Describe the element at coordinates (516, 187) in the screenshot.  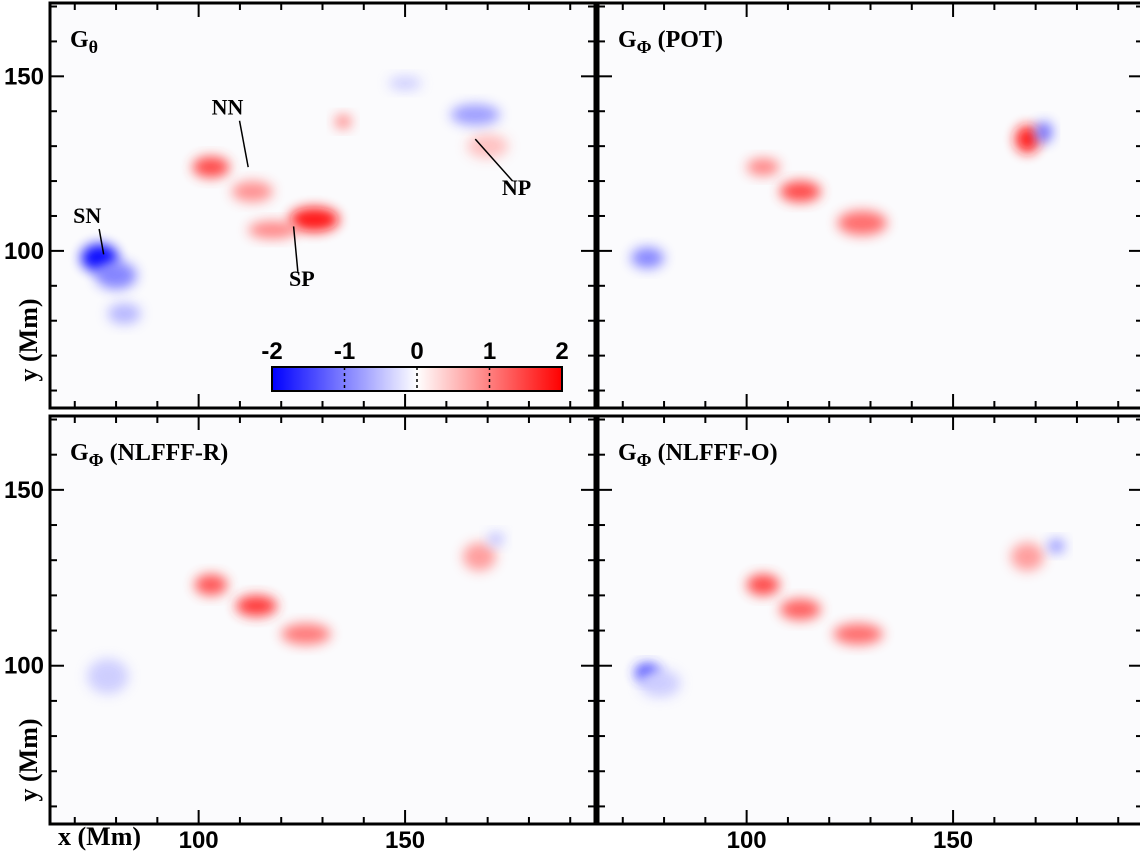
I see `annotation-label: NP` at that location.